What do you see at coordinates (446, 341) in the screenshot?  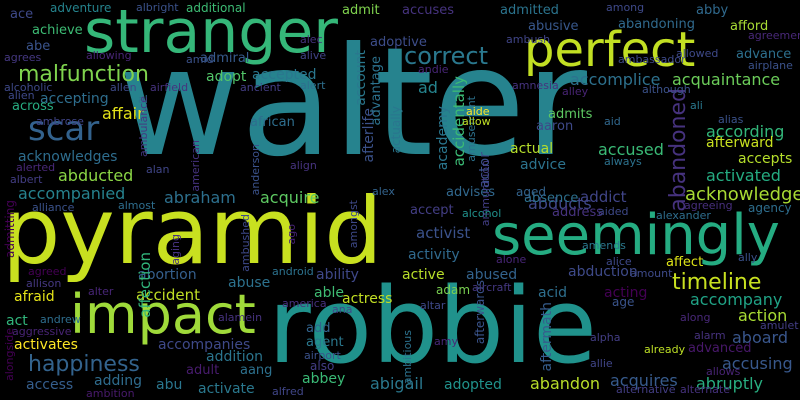 I see `word-amy: amy` at bounding box center [446, 341].